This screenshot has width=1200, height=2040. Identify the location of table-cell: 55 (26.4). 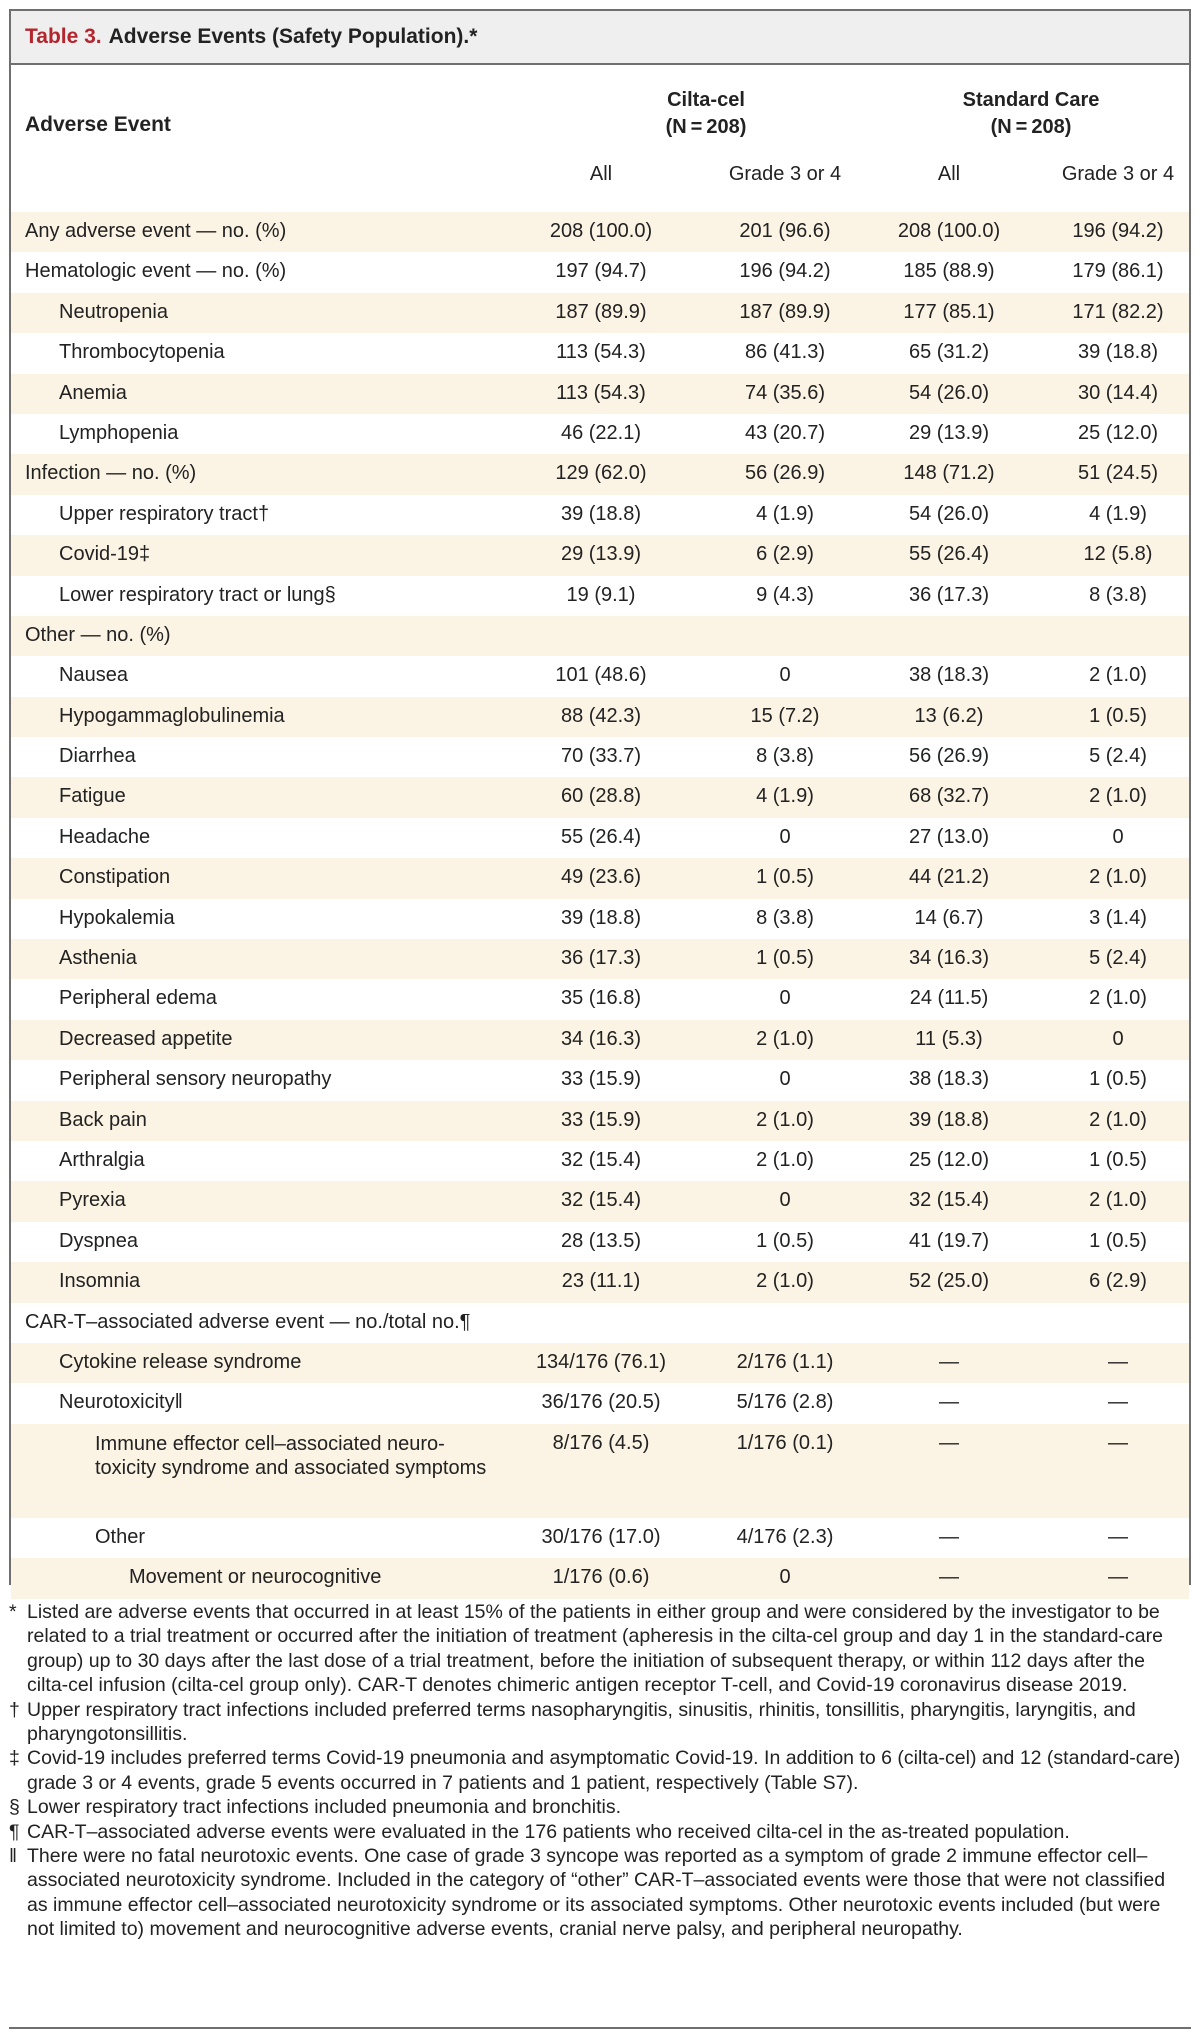
(601, 836).